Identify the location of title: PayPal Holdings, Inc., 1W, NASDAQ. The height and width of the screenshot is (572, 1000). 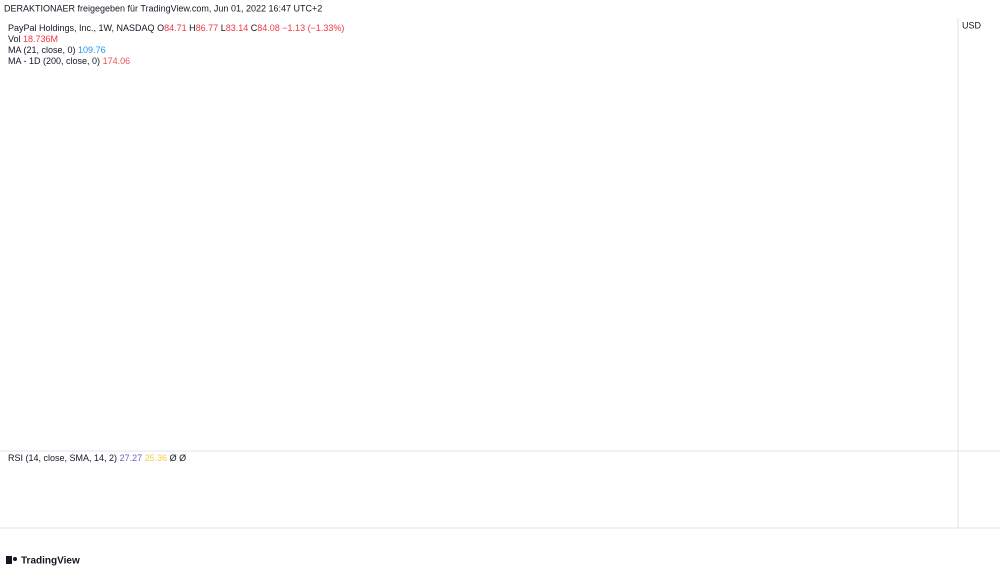
(81, 28).